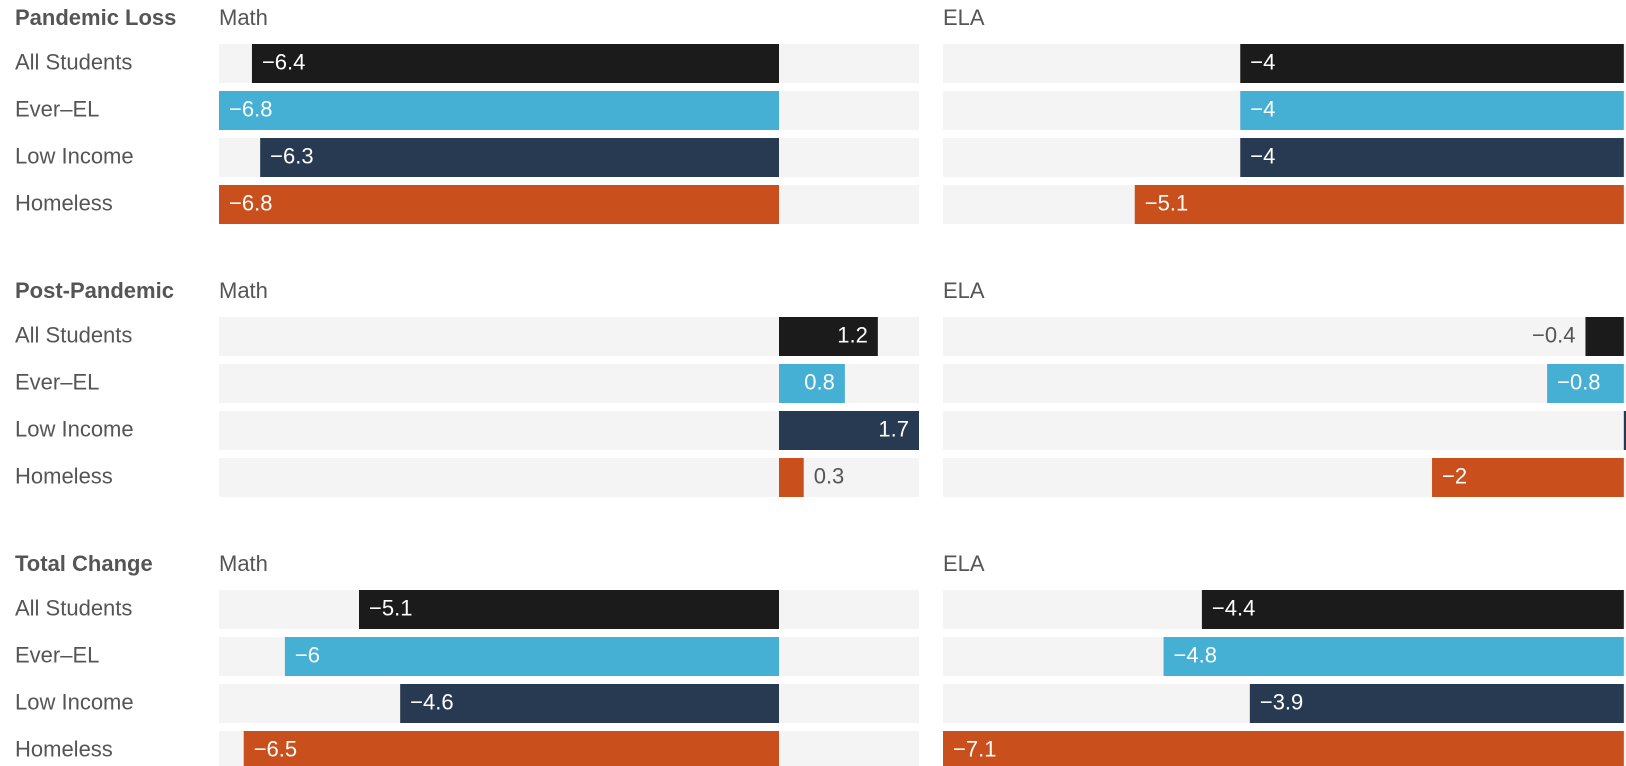 This screenshot has width=1626, height=766. I want to click on value-label: −4.8, so click(1195, 654).